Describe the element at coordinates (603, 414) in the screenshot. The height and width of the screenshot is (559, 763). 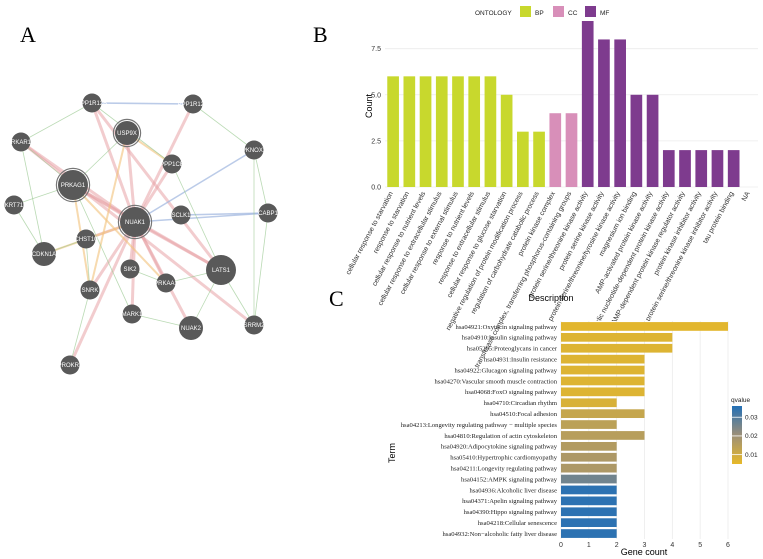
I see `kegg-bar-hsa04510` at that location.